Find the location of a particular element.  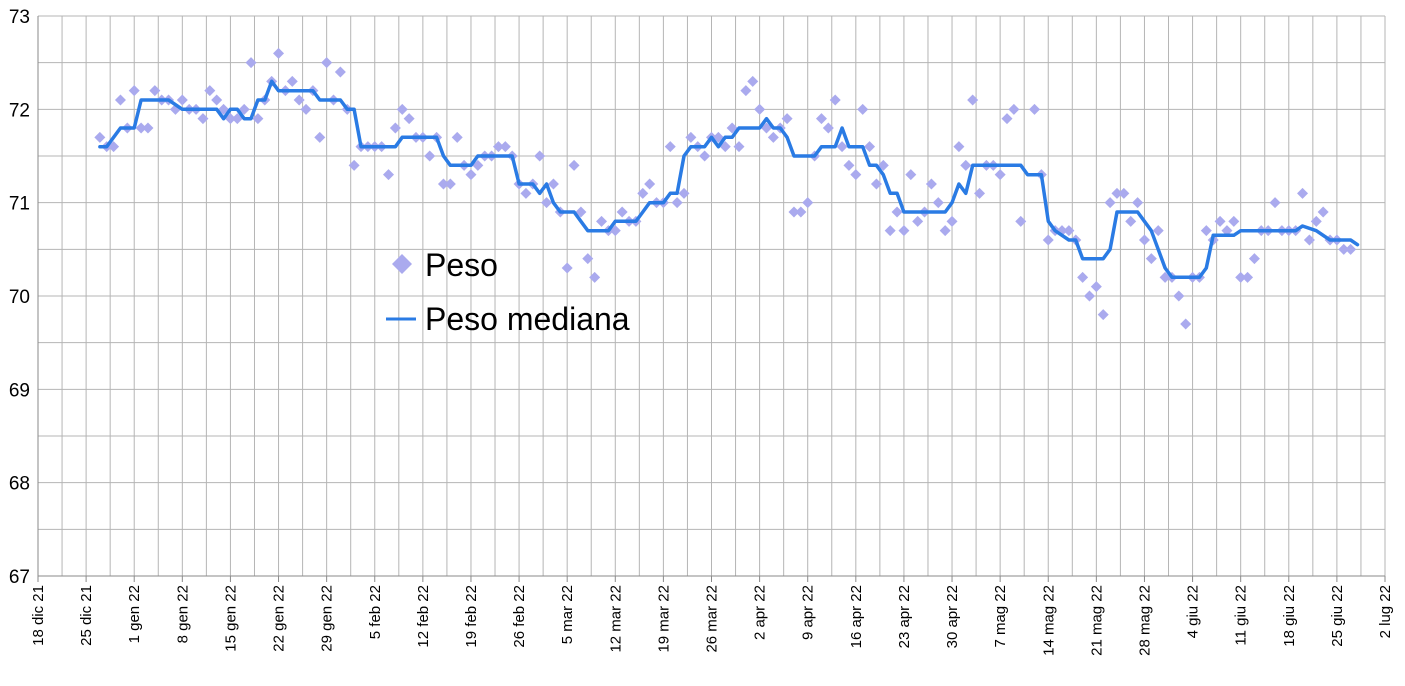

y-tick-label: 69 is located at coordinates (19, 390).